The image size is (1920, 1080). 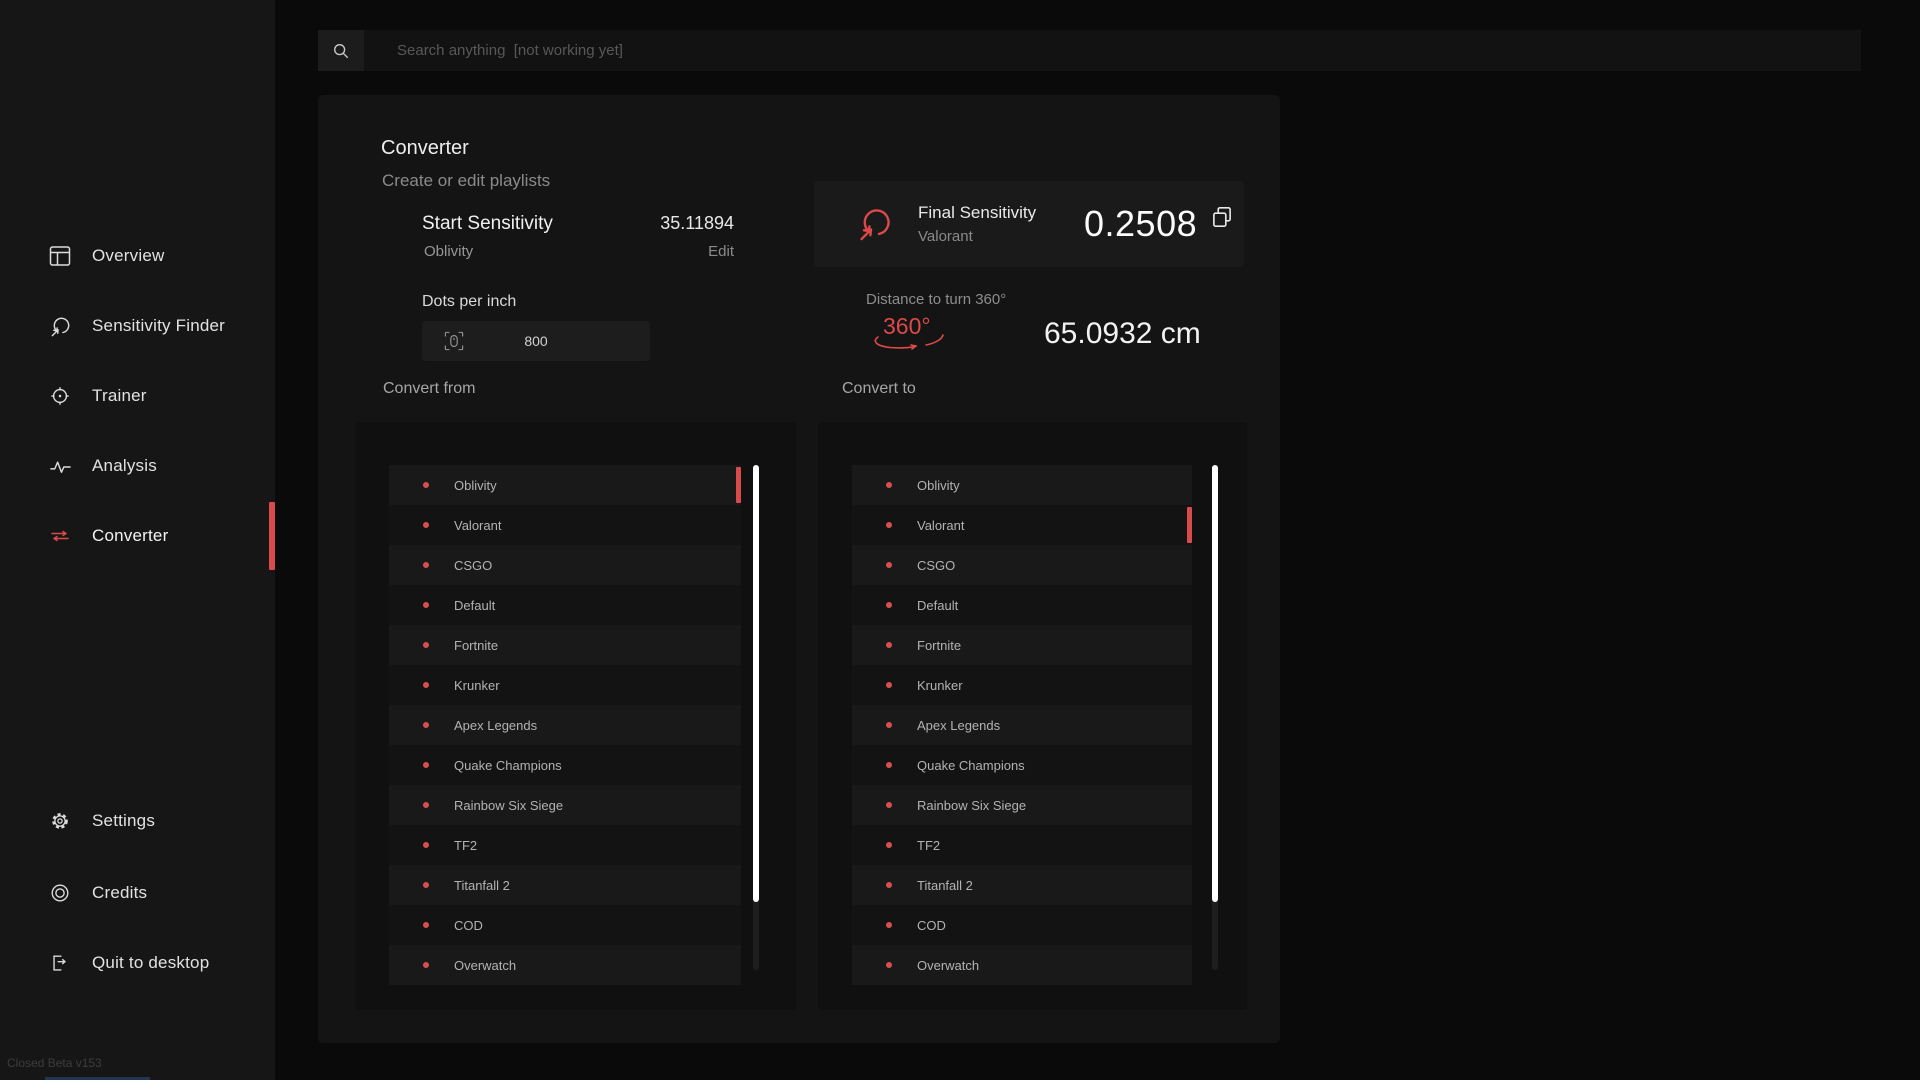 What do you see at coordinates (936, 299) in the screenshot?
I see `distance-label: Distance to turn 360°` at bounding box center [936, 299].